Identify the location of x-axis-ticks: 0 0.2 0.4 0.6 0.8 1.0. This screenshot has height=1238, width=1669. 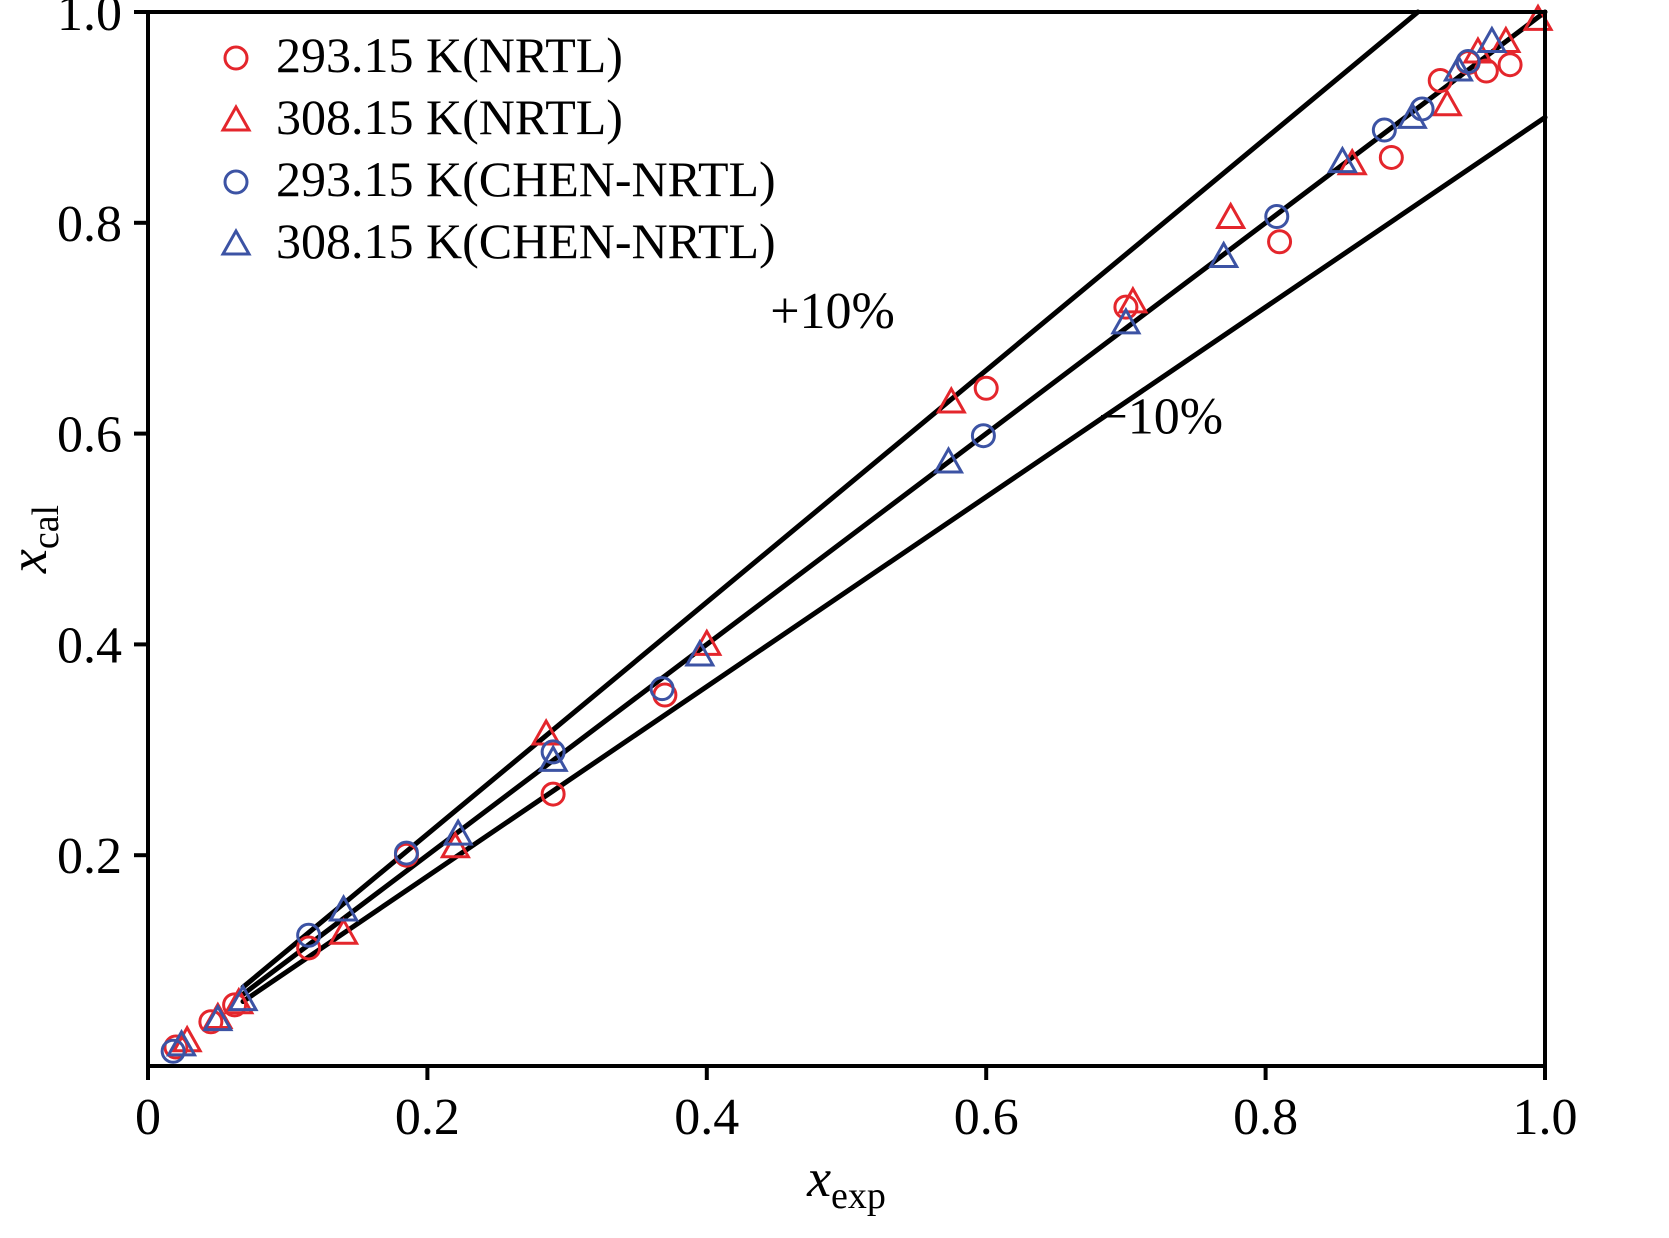
(856, 1106).